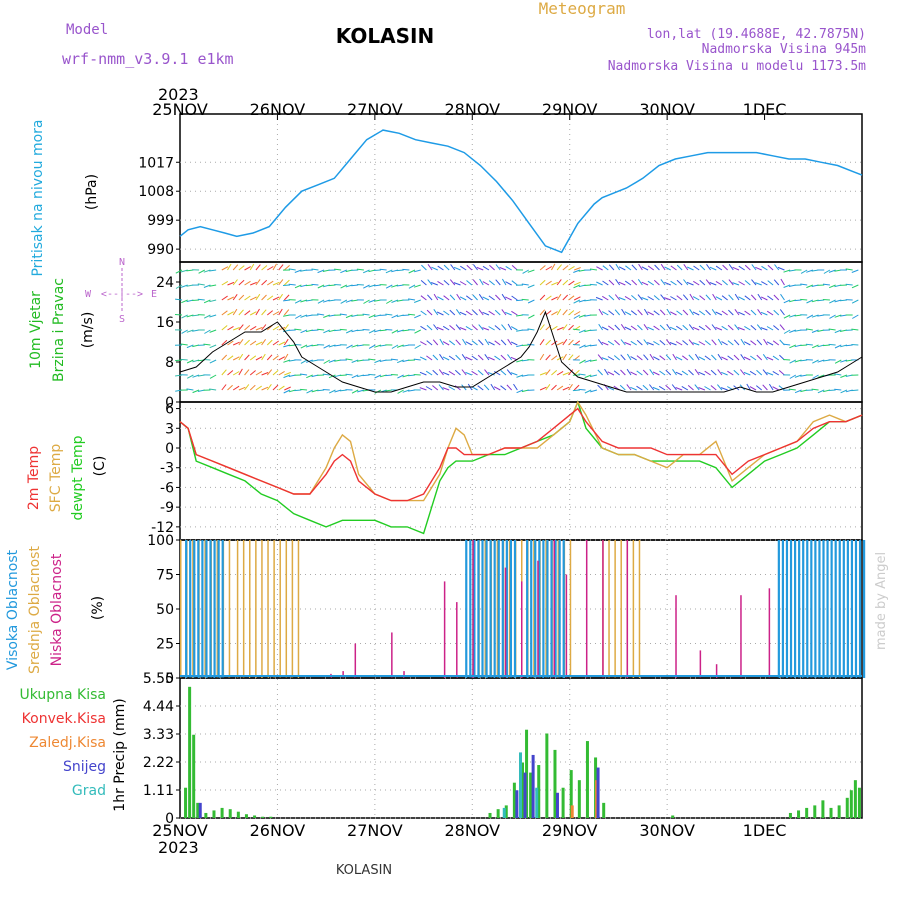 This screenshot has width=900, height=900. Describe the element at coordinates (521, 747) in the screenshot. I see `precip-bars` at that location.